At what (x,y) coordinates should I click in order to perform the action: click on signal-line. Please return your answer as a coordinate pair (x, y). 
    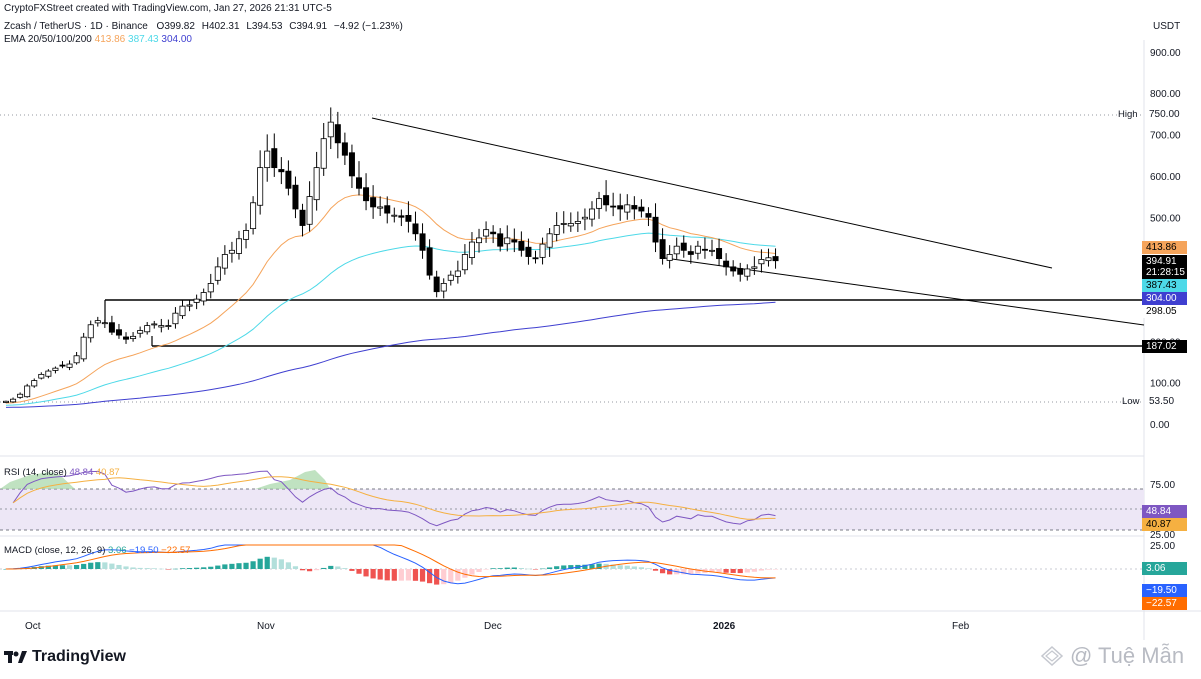
    Looking at the image, I should click on (391, 561).